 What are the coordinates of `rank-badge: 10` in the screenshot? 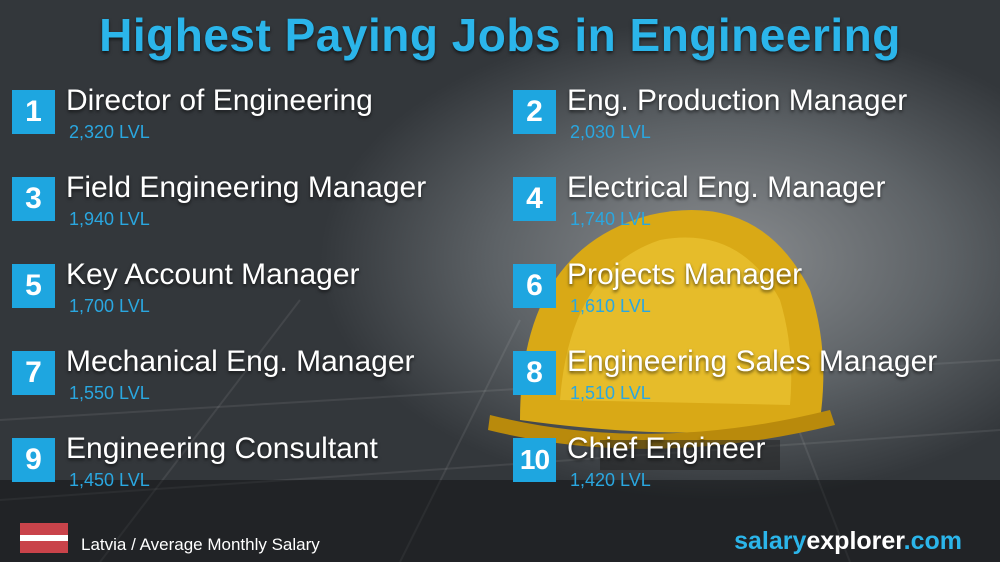 It's located at (534, 460).